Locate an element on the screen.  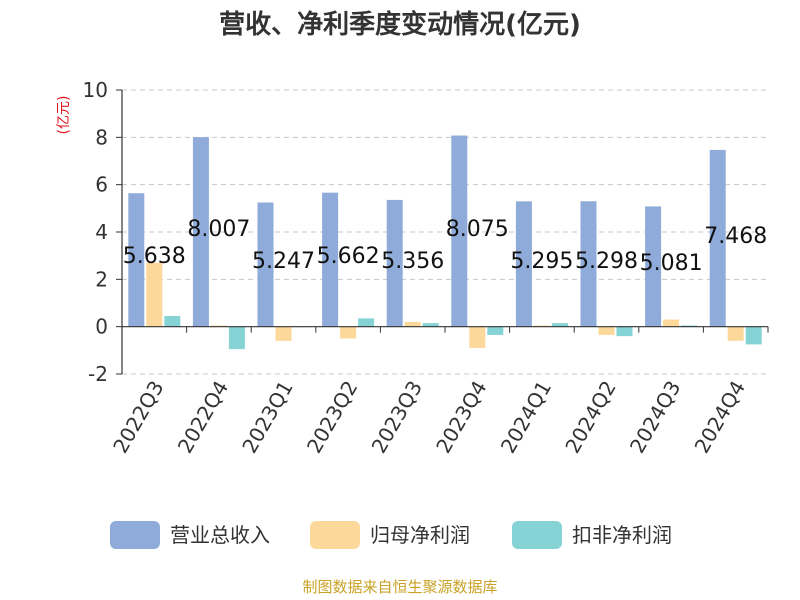
bar-营业总收入-2024Q3 is located at coordinates (653, 266).